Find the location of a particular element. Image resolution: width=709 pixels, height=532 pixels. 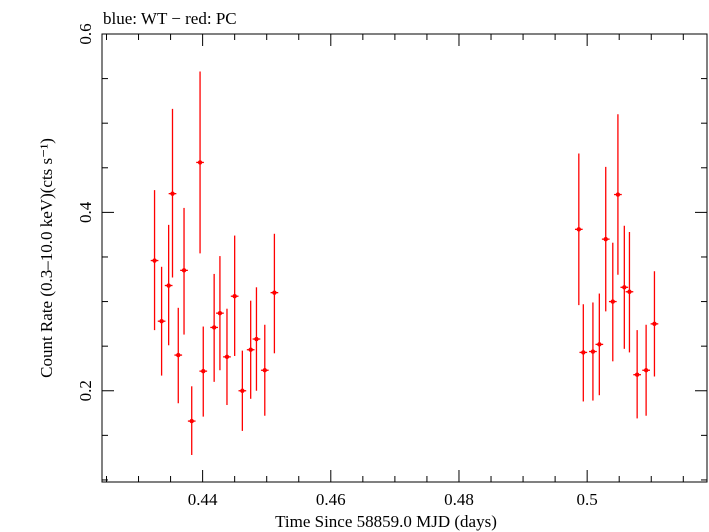

chart-title: blue: WT − red: PC is located at coordinates (170, 18).